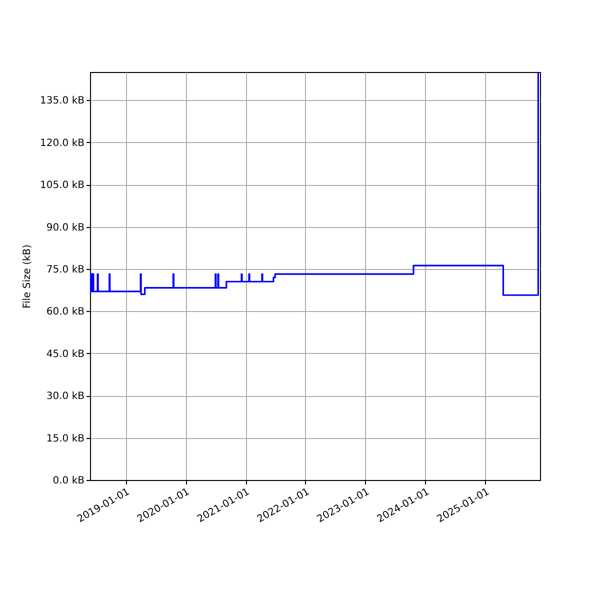 Image resolution: width=600 pixels, height=600 pixels. What do you see at coordinates (62, 143) in the screenshot?
I see `y-tick-label: 120.0 kB` at bounding box center [62, 143].